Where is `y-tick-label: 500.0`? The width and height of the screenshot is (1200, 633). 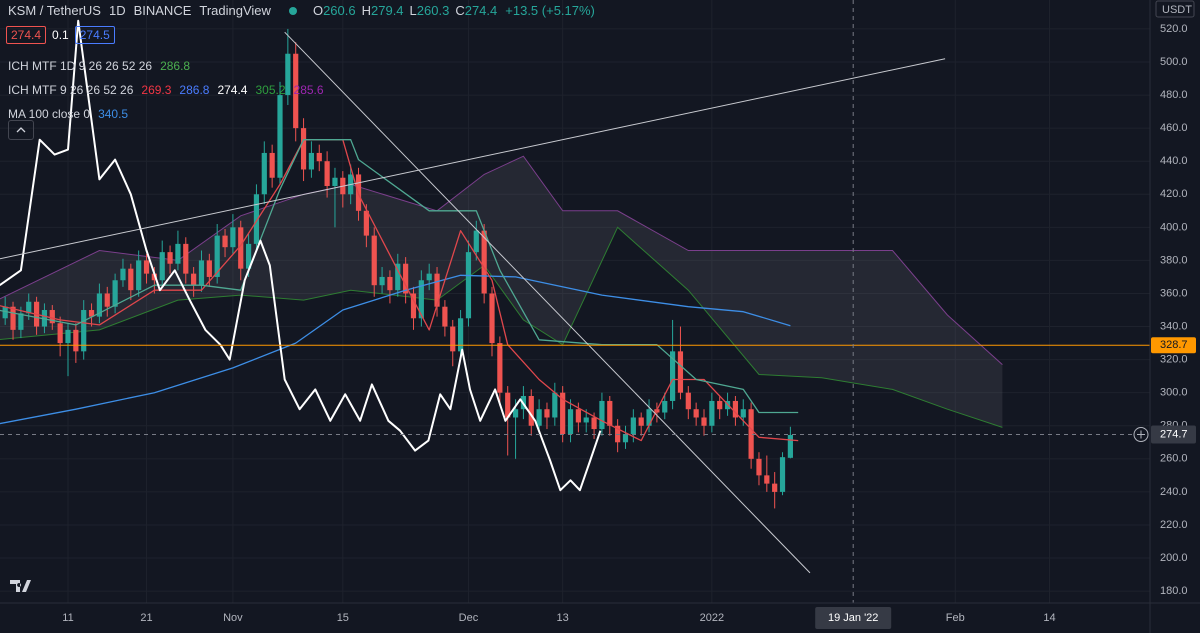
y-tick-label: 500.0 is located at coordinates (1174, 62).